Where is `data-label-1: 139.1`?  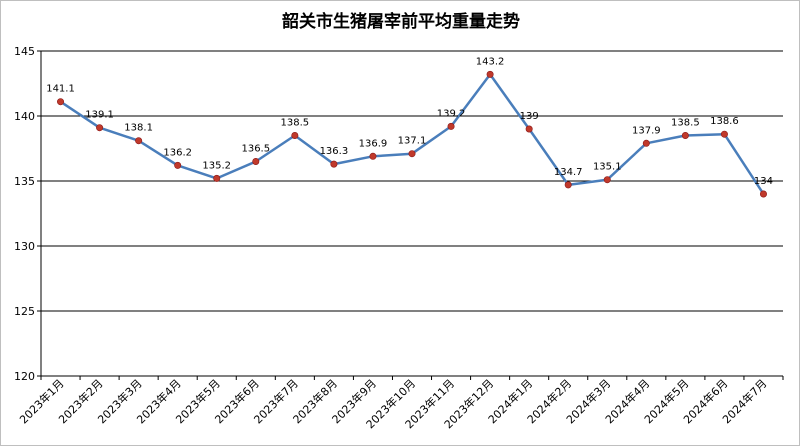 data-label-1: 139.1 is located at coordinates (99, 115).